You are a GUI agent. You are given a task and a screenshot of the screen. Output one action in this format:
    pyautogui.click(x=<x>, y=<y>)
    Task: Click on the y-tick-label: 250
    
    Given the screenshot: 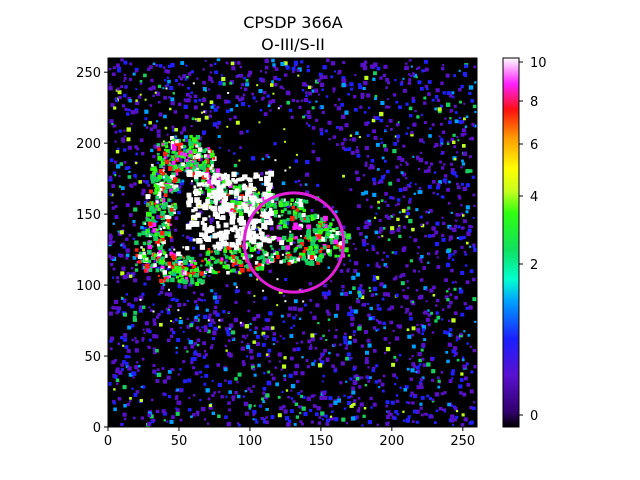 What is the action you would take?
    pyautogui.click(x=88, y=73)
    